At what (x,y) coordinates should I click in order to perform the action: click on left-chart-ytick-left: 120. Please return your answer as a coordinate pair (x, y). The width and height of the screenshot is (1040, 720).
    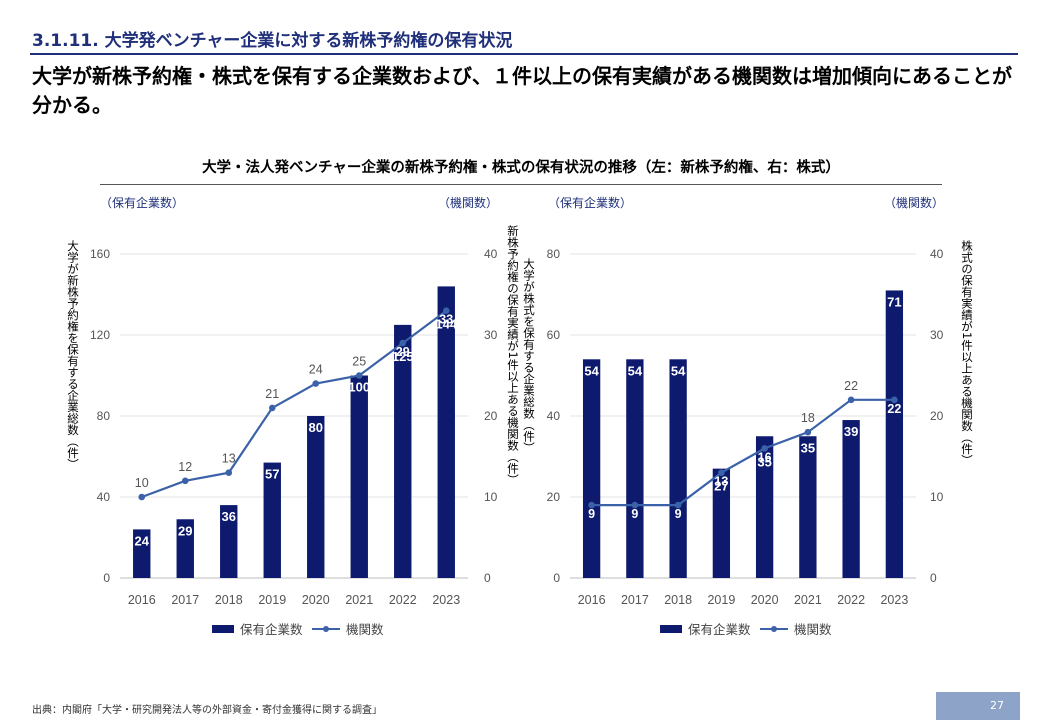
    Looking at the image, I should click on (100, 335).